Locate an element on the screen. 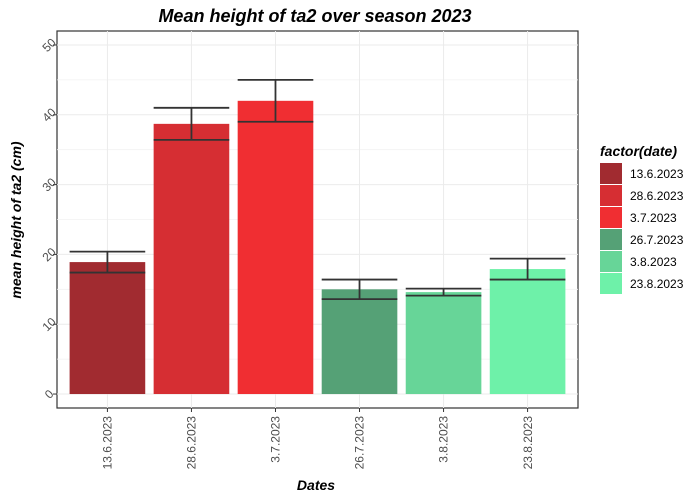  x-tick-label: 3.7.2023 is located at coordinates (276, 439).